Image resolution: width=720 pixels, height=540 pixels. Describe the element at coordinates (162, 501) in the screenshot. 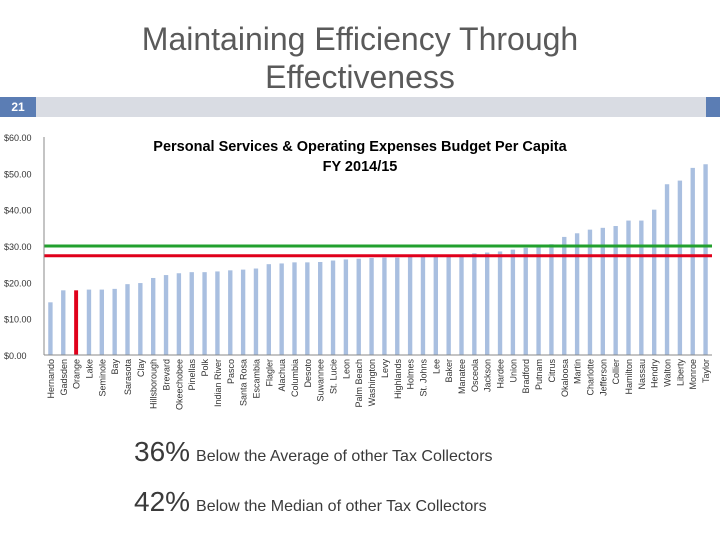

I see `stat-median-percent: 42%` at that location.